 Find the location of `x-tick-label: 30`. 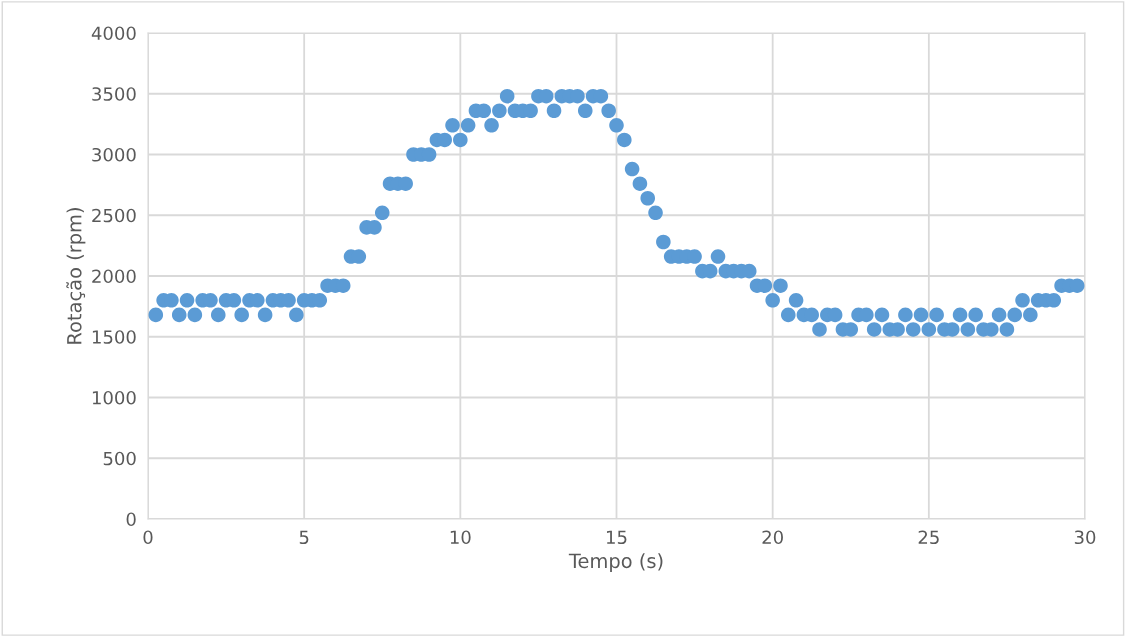

x-tick-label: 30 is located at coordinates (1085, 537).